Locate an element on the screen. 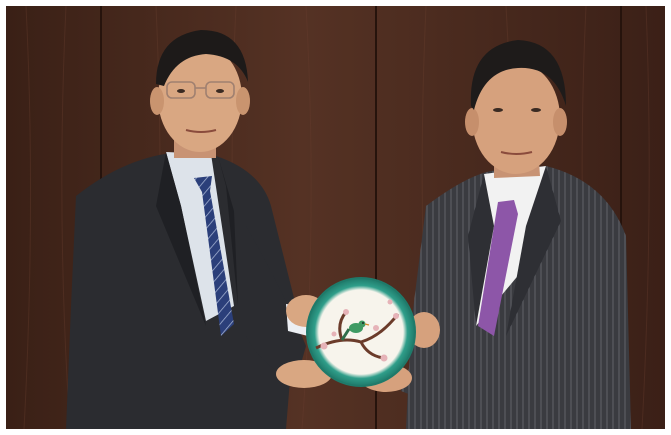 This screenshot has width=671, height=435. right-tie is located at coordinates (498, 268).